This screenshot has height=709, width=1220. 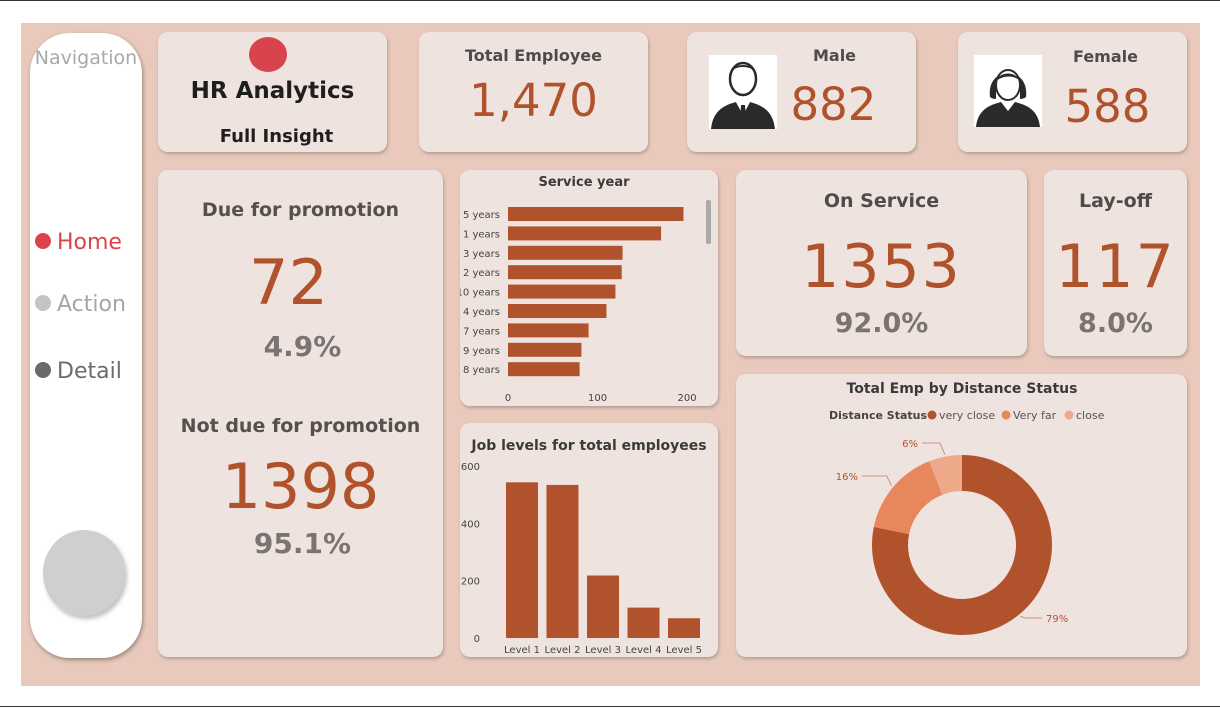 I want to click on job-levels-x-tick: Level 5, so click(x=684, y=650).